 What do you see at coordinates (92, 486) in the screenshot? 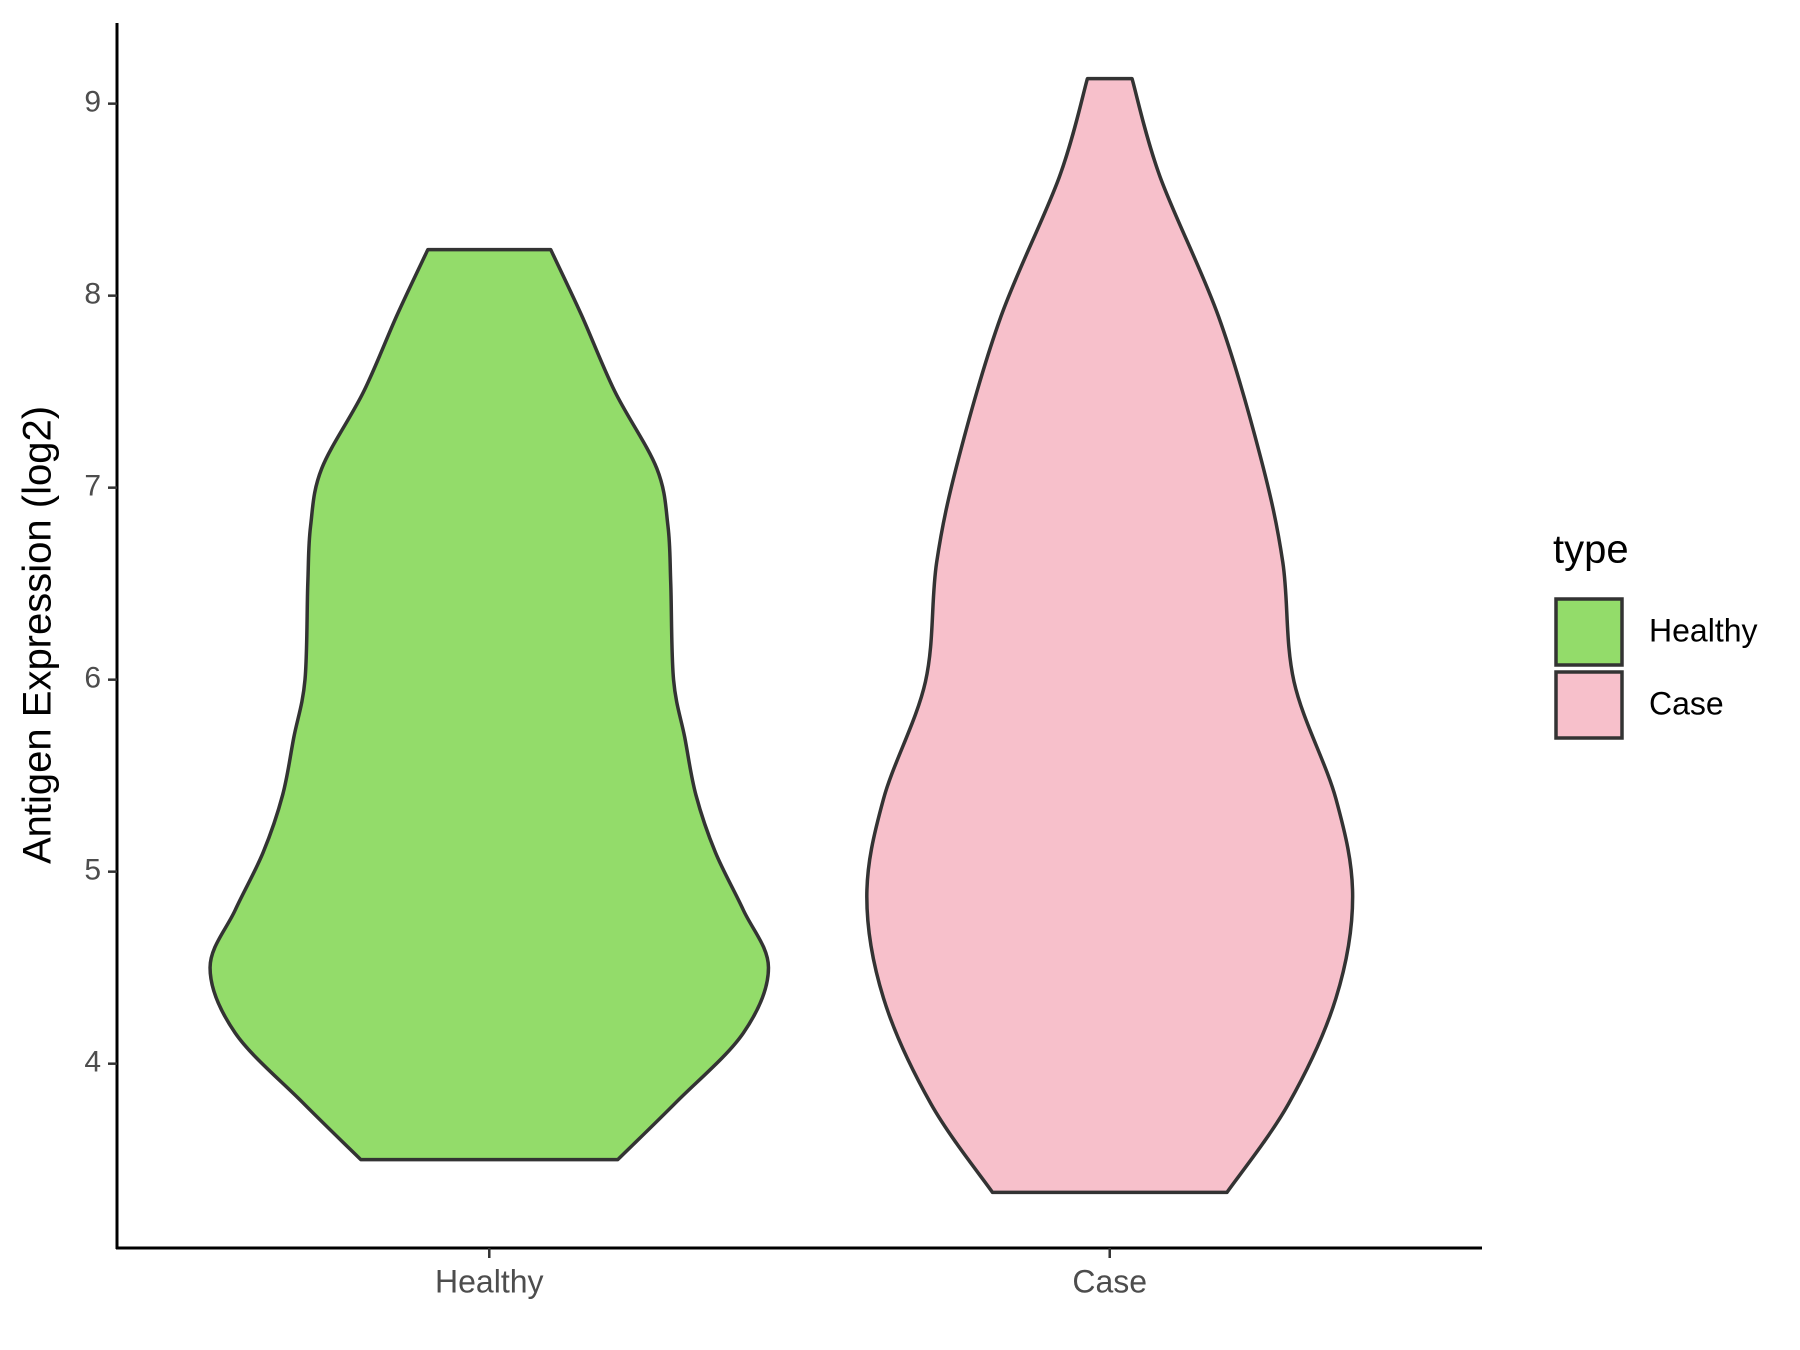
I see `y-tick-label: 7` at bounding box center [92, 486].